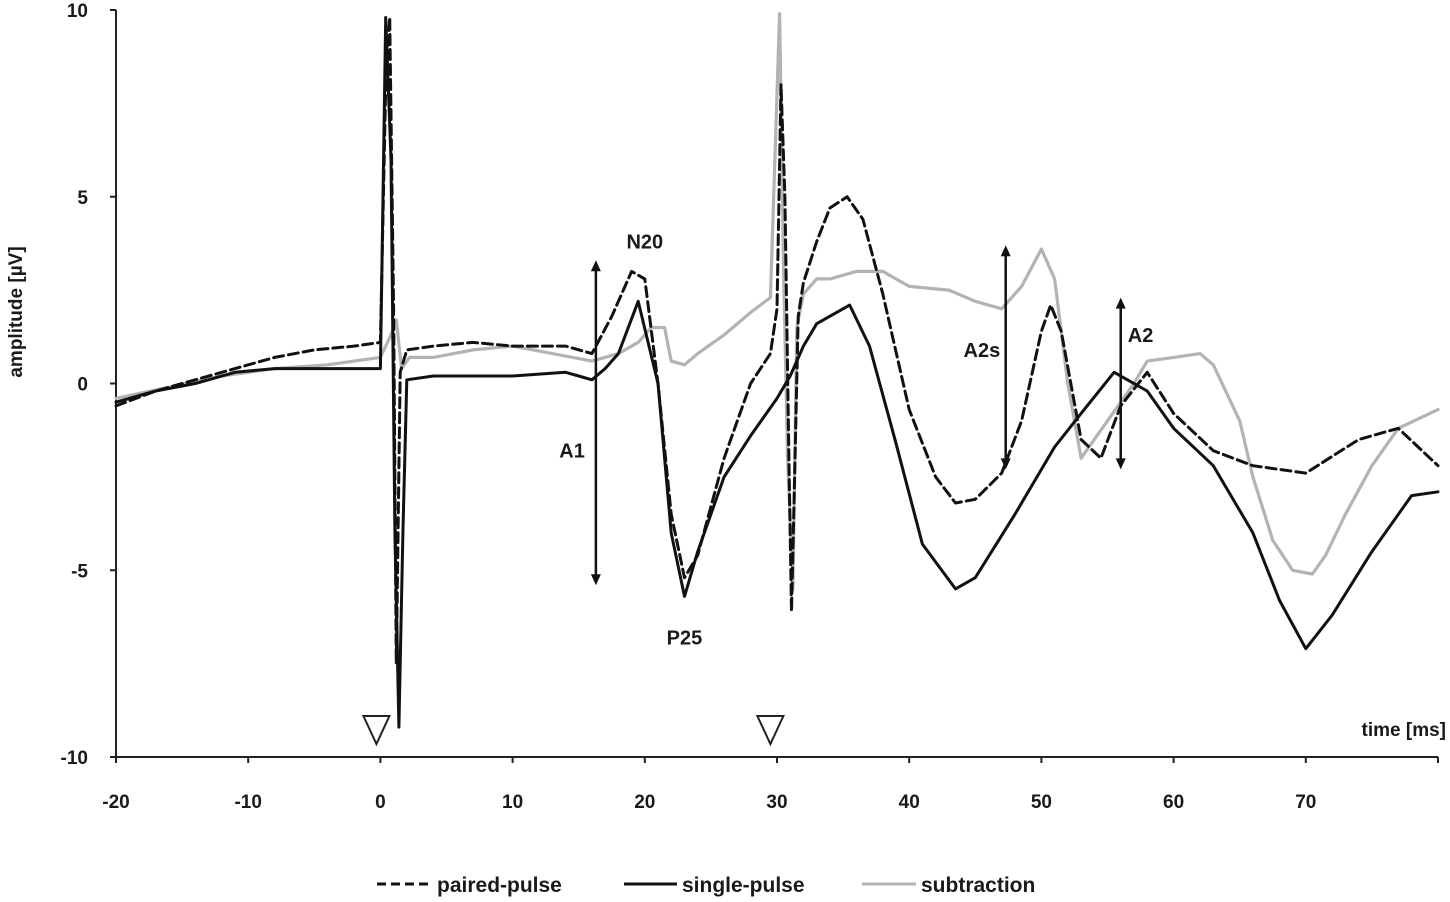 This screenshot has width=1450, height=902. I want to click on x-tick-label: -20, so click(115, 802).